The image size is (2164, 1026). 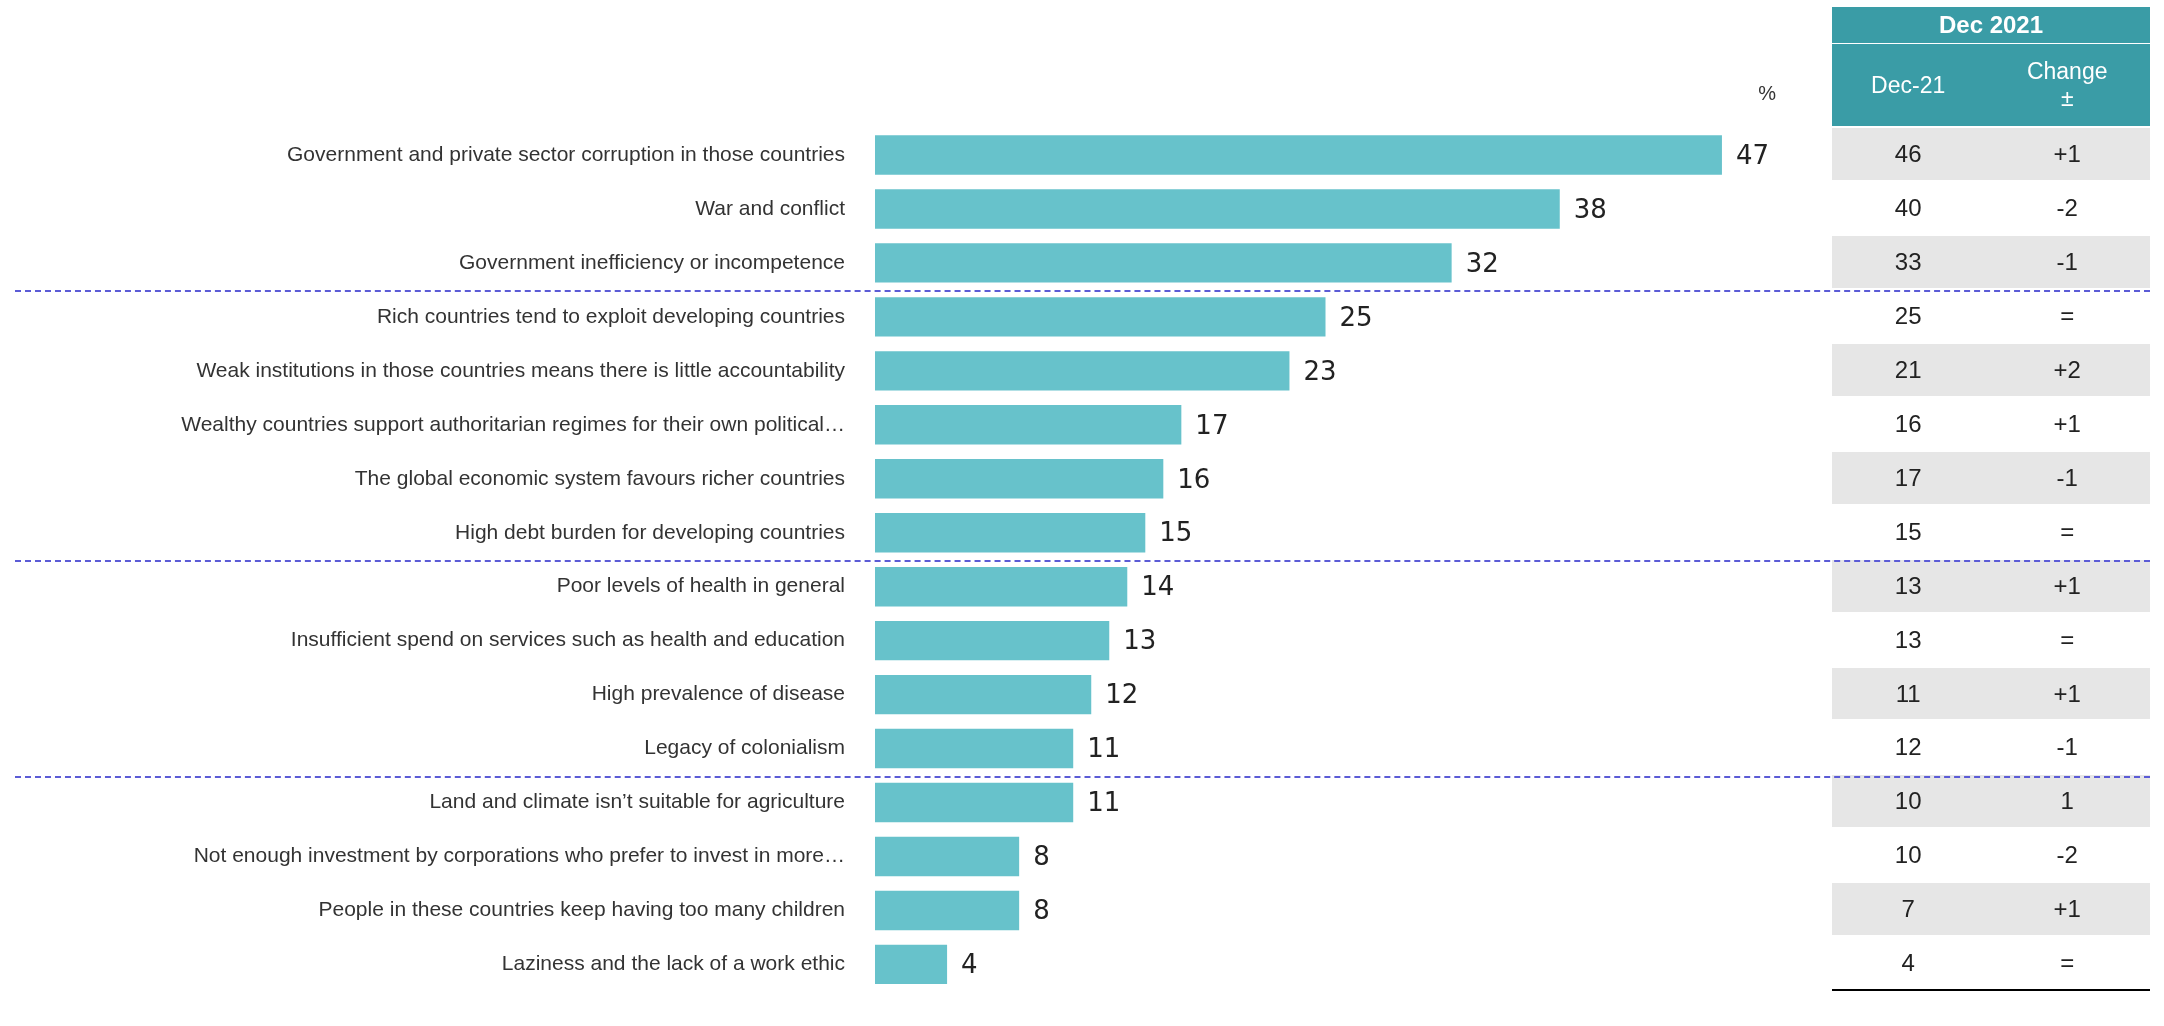 I want to click on y-tick-label: The global economic system favours richer countries, so click(x=599, y=477).